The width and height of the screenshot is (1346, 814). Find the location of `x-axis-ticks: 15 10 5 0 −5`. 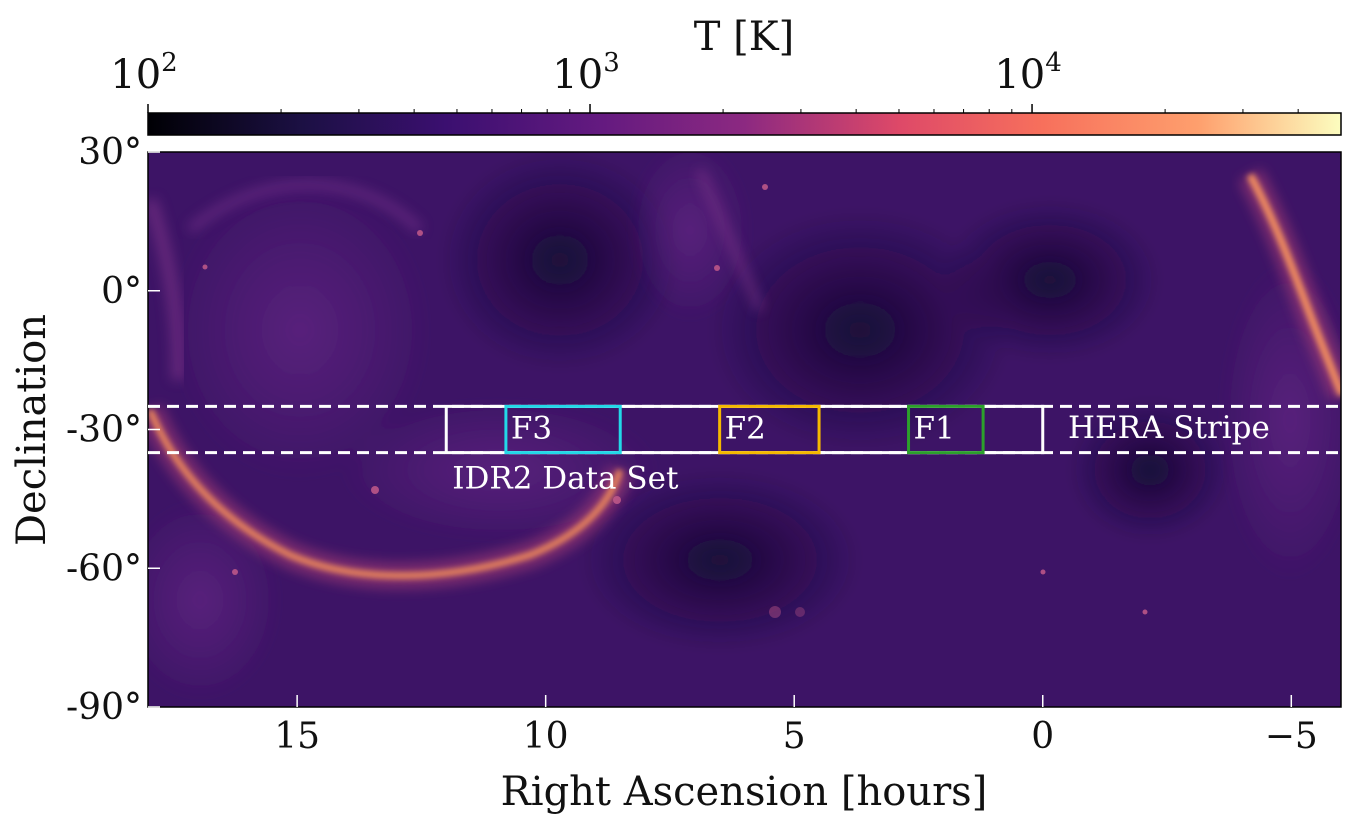

x-axis-ticks: 15 10 5 0 −5 is located at coordinates (796, 726).